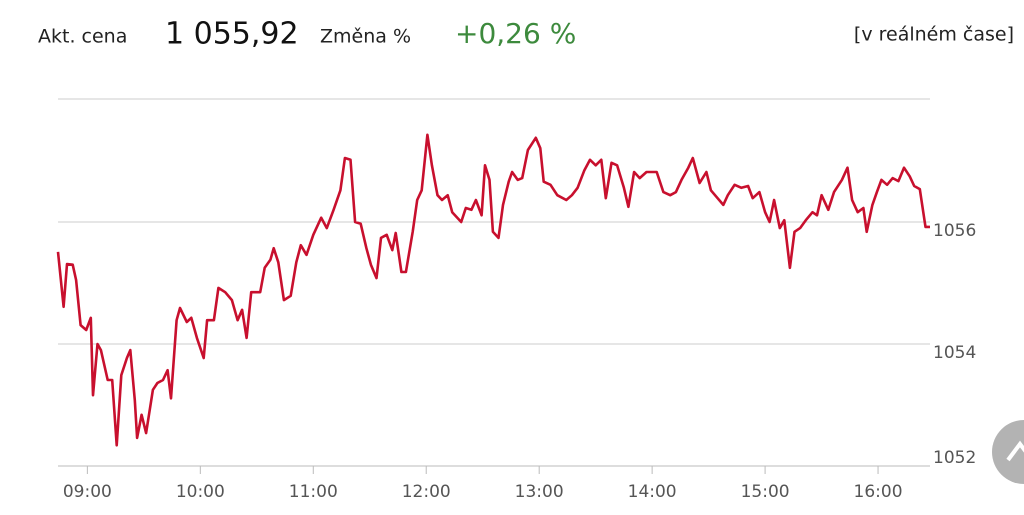  I want to click on x-tick-label: 09:00, so click(87, 492).